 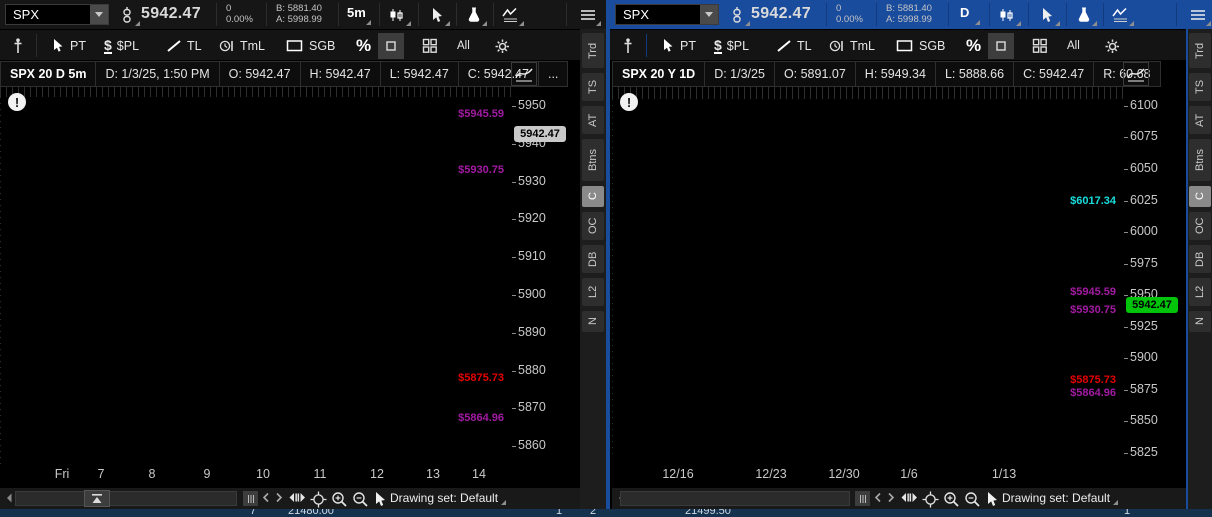 What do you see at coordinates (532, 445) in the screenshot?
I see `y-axis-label: 5860` at bounding box center [532, 445].